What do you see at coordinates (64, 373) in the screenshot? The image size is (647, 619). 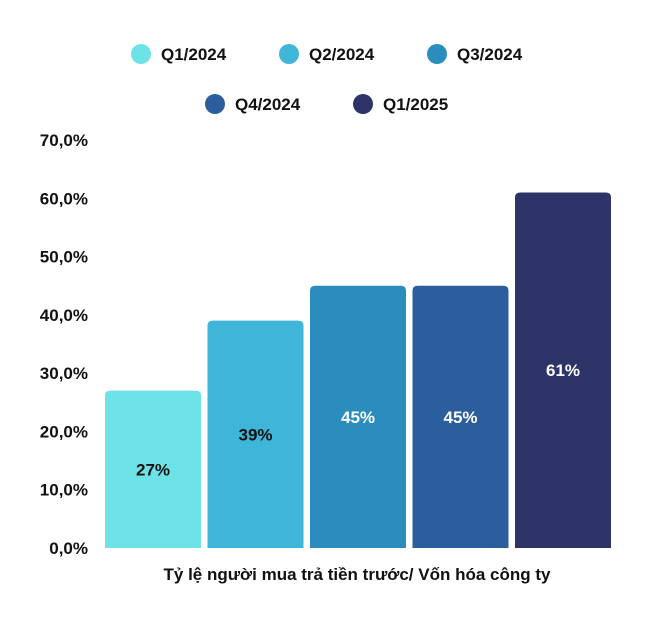 I see `y-tick-label: 30,0%` at bounding box center [64, 373].